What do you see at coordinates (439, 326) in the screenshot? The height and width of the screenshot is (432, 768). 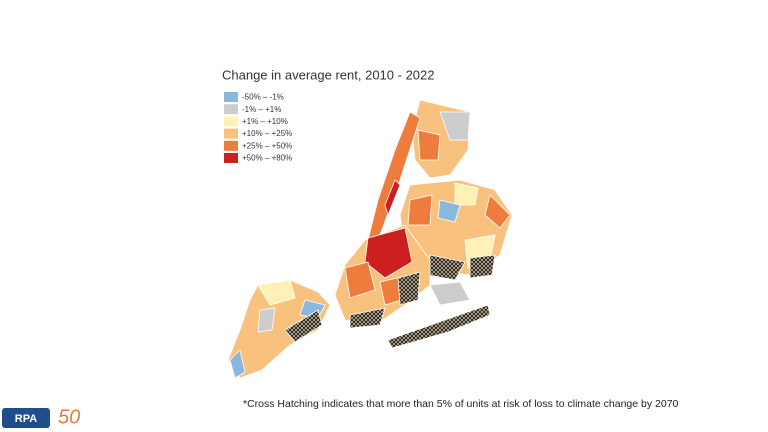 I see `rockaways` at bounding box center [439, 326].